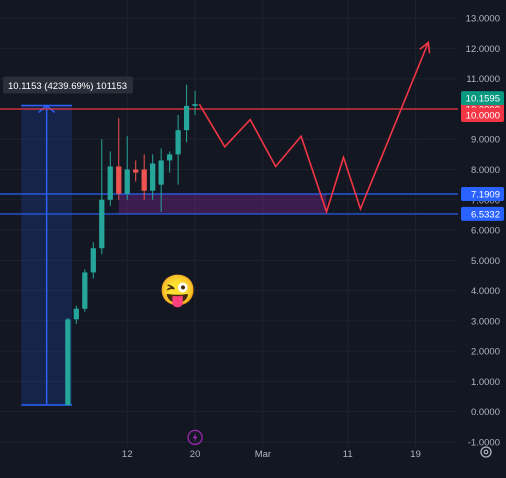  Describe the element at coordinates (177, 291) in the screenshot. I see `tongue-emoji-icon: 😜` at that location.